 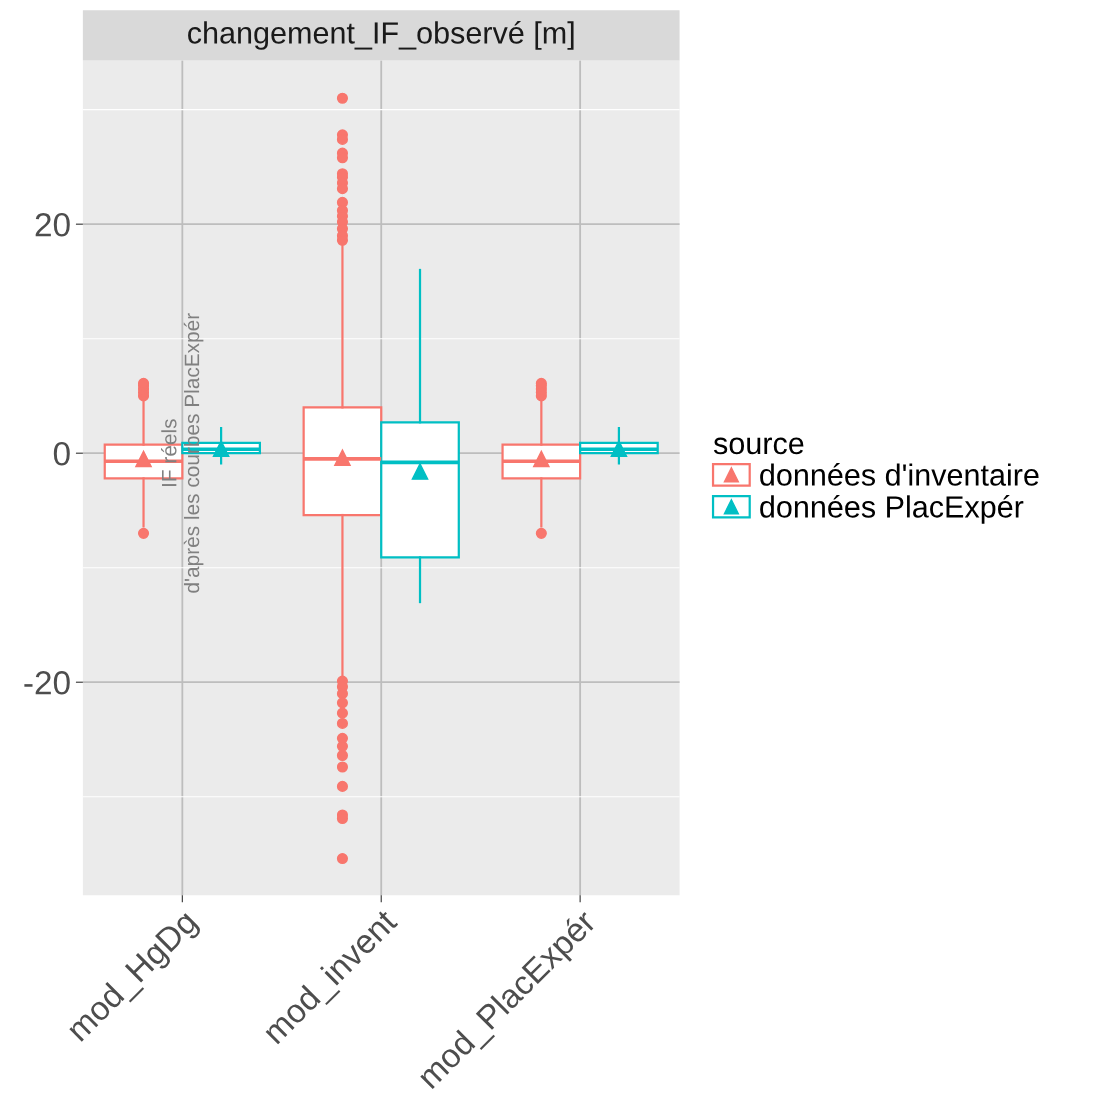 I want to click on chart-title: changement_IF_observé [m], so click(x=381, y=35).